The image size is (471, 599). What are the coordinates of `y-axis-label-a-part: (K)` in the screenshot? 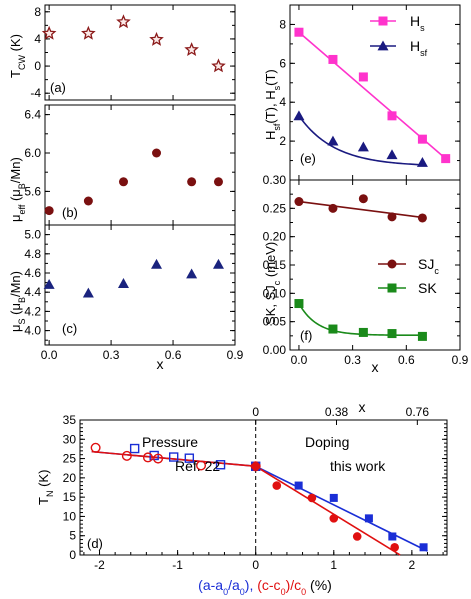 It's located at (15, 44).